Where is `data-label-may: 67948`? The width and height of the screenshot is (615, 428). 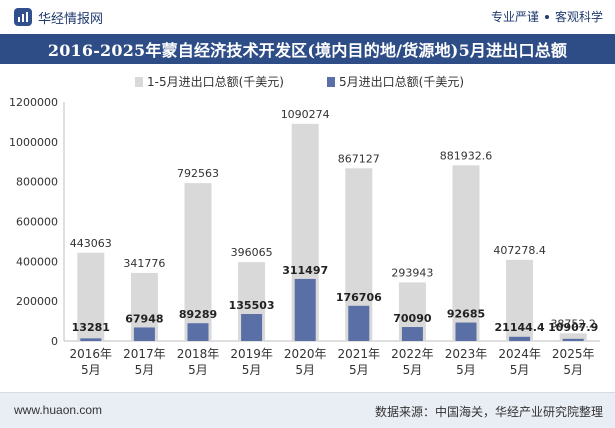
data-label-may: 67948 is located at coordinates (144, 318).